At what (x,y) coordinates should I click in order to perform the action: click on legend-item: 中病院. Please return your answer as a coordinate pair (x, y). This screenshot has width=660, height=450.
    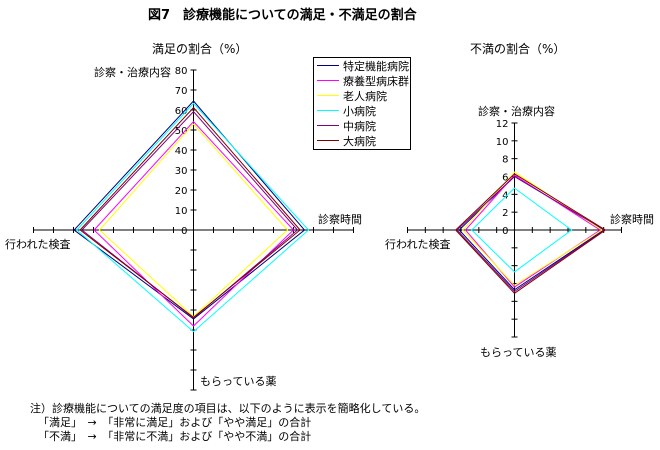
    Looking at the image, I should click on (362, 125).